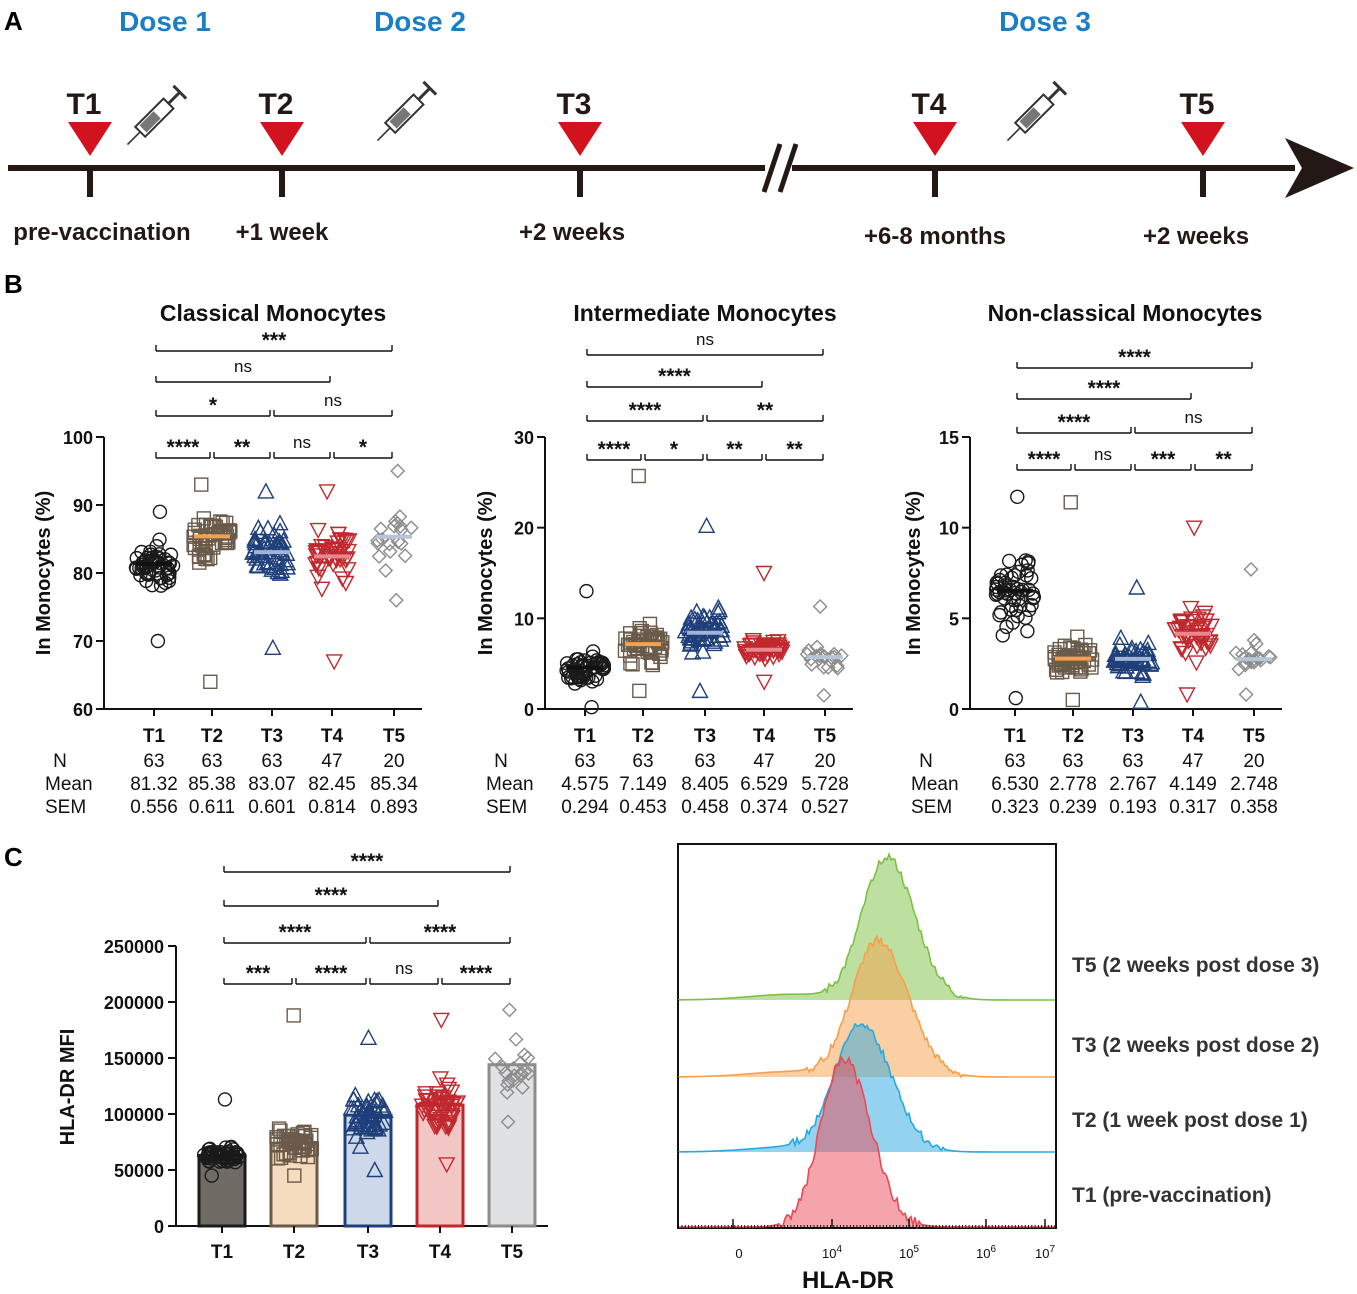 This screenshot has width=1357, height=1294. I want to click on histogram-fill, so click(867, 1006).